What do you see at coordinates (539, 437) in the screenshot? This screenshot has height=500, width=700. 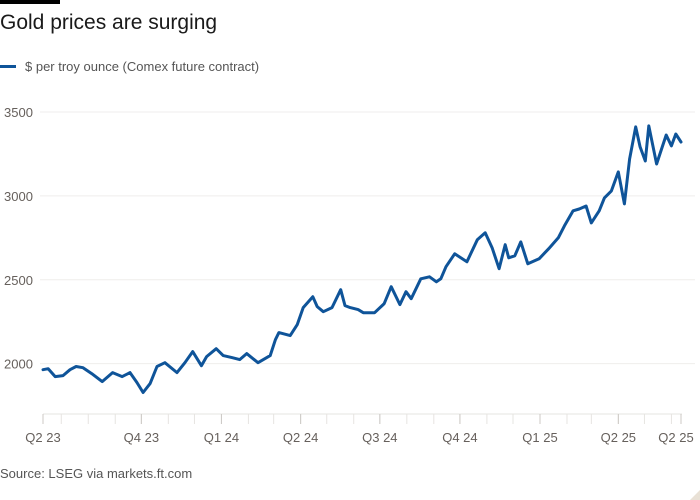 I see `x-tick-label: Q1 25` at bounding box center [539, 437].